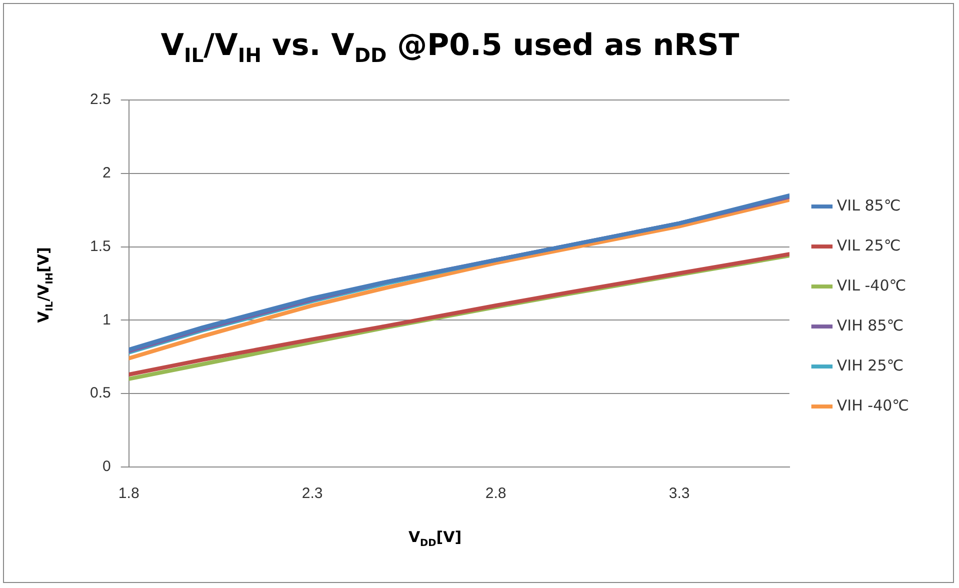 This screenshot has width=959, height=588. Describe the element at coordinates (450, 47) in the screenshot. I see `chart-title: V$_{IL}$/V$_{IH}$ vs. V$_{DD}$ @P0.5 used as nRST` at that location.